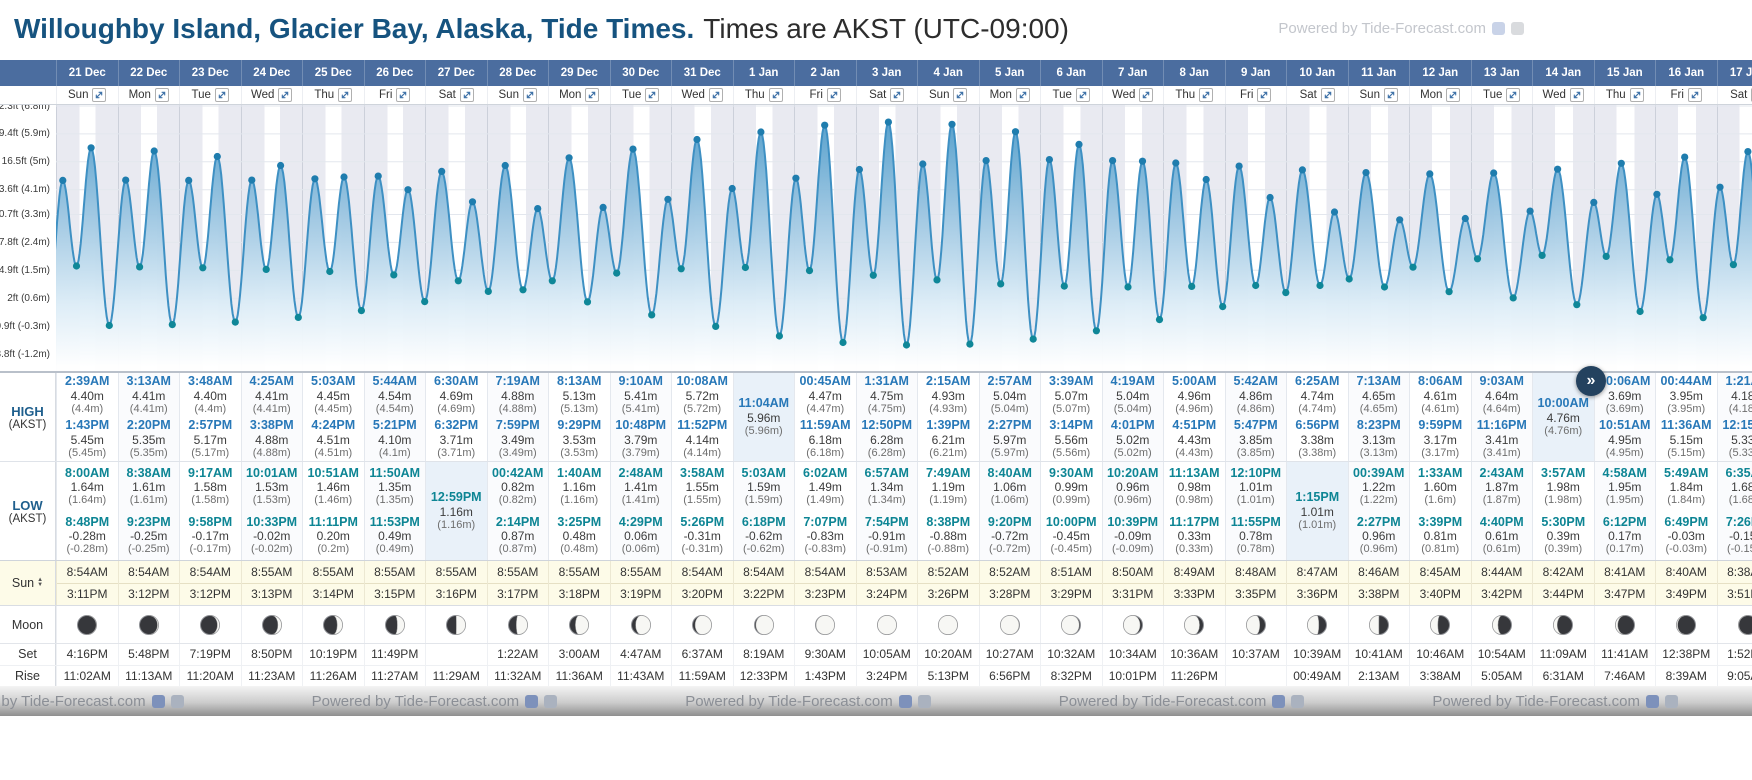 This screenshot has height=780, width=1752. What do you see at coordinates (456, 381) in the screenshot?
I see `tide-time: 6:30AM` at bounding box center [456, 381].